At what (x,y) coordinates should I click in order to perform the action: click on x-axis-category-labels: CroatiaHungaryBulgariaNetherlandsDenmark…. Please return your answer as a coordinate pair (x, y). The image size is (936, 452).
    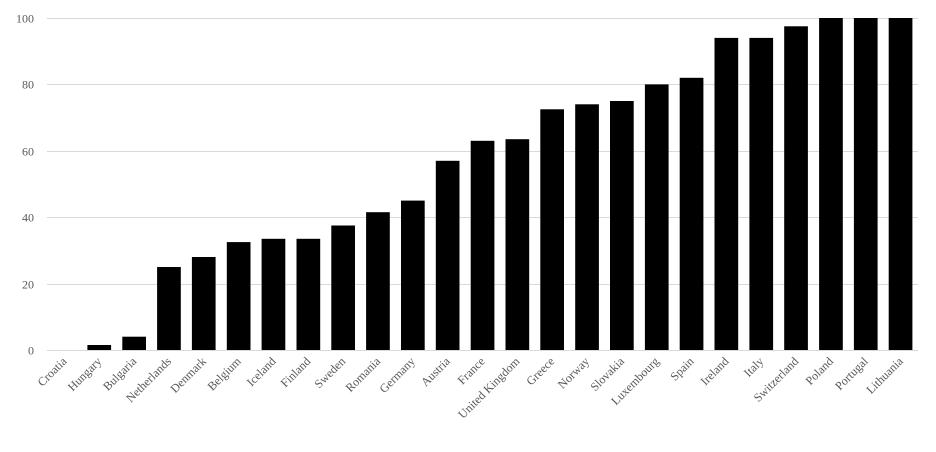
    Looking at the image, I should click on (471, 388).